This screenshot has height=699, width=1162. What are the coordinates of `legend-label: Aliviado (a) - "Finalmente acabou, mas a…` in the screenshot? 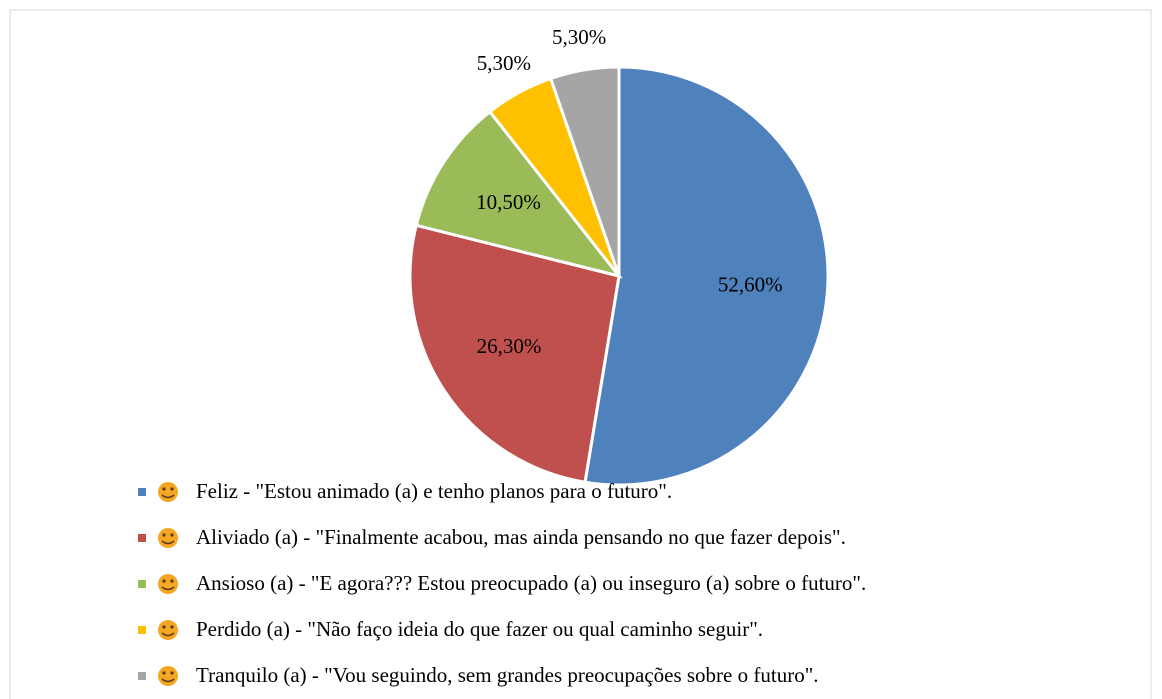 It's located at (521, 537).